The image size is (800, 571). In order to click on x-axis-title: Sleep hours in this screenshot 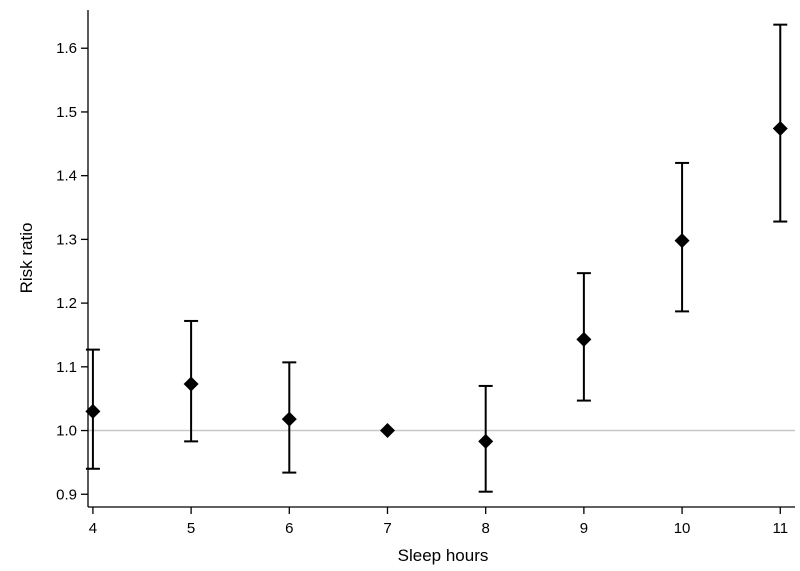, I will do `click(443, 555)`.